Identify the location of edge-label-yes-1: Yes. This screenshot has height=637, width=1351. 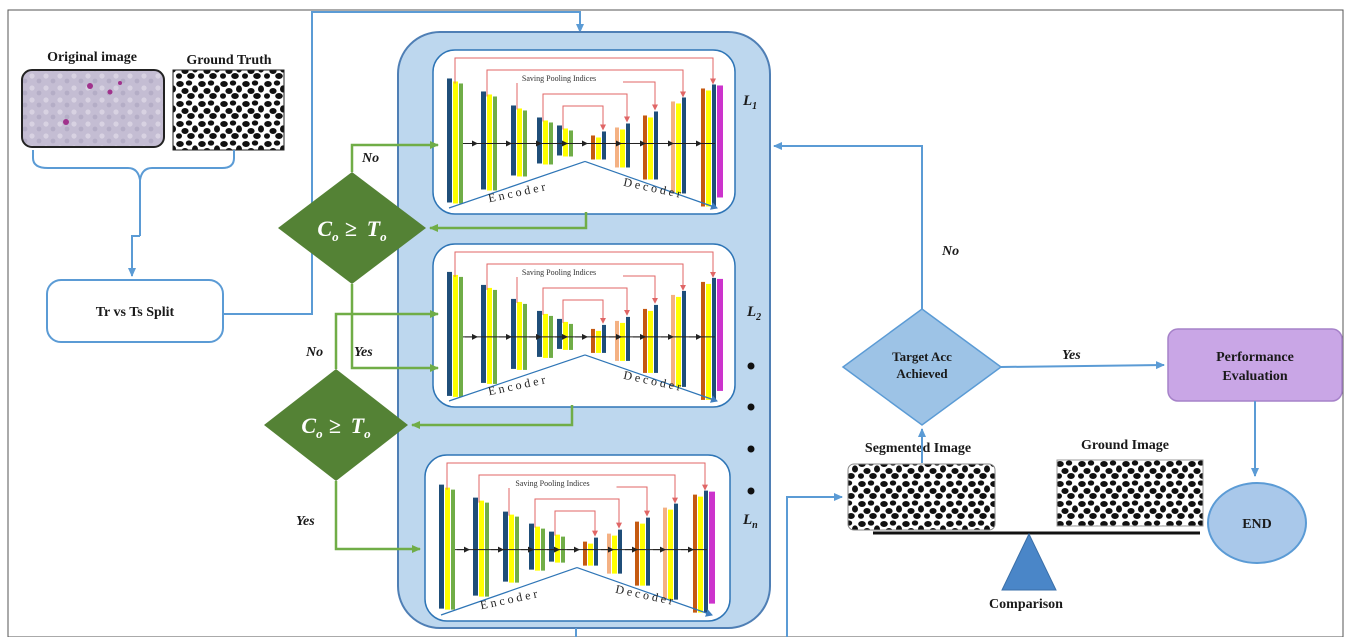
(363, 352).